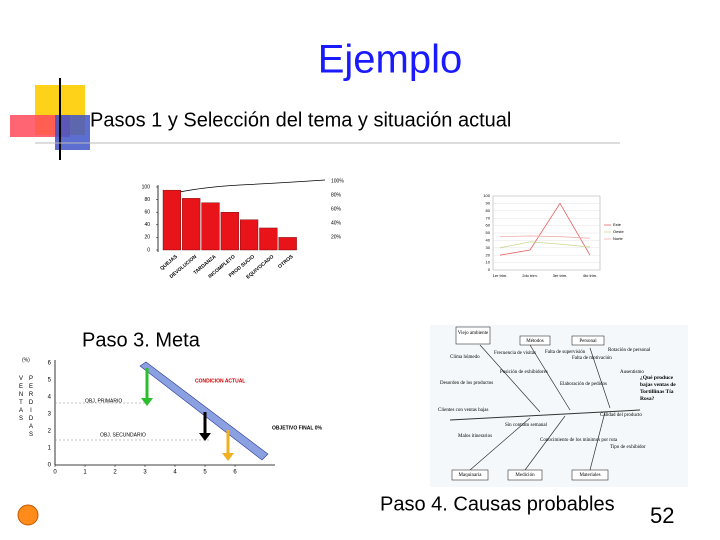  I want to click on cause: Conocimiento de los mínimos por ruta, so click(579, 440).